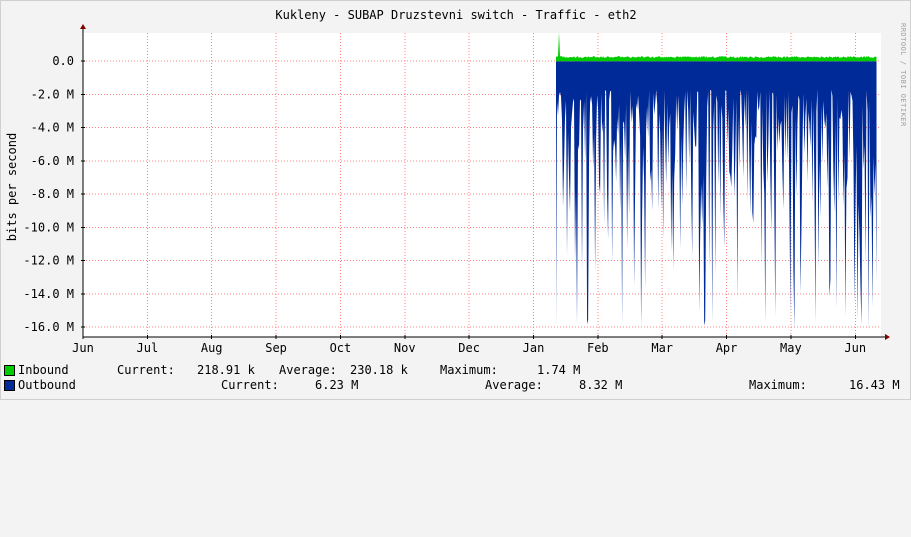  What do you see at coordinates (727, 348) in the screenshot?
I see `x-tick-label: Apr` at bounding box center [727, 348].